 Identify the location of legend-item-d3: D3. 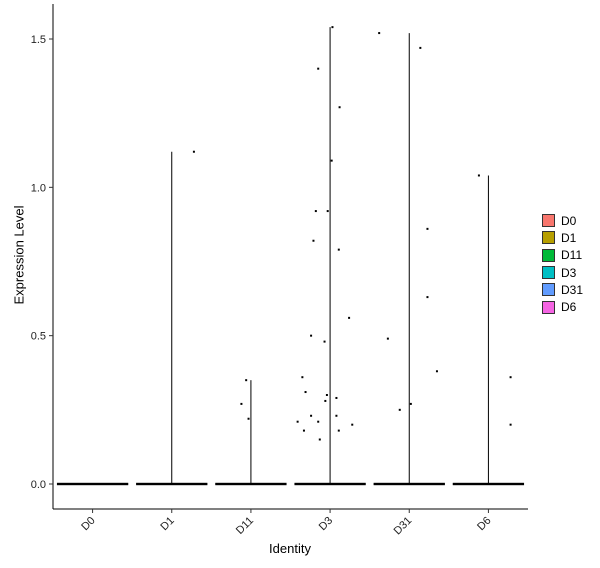
(562, 272).